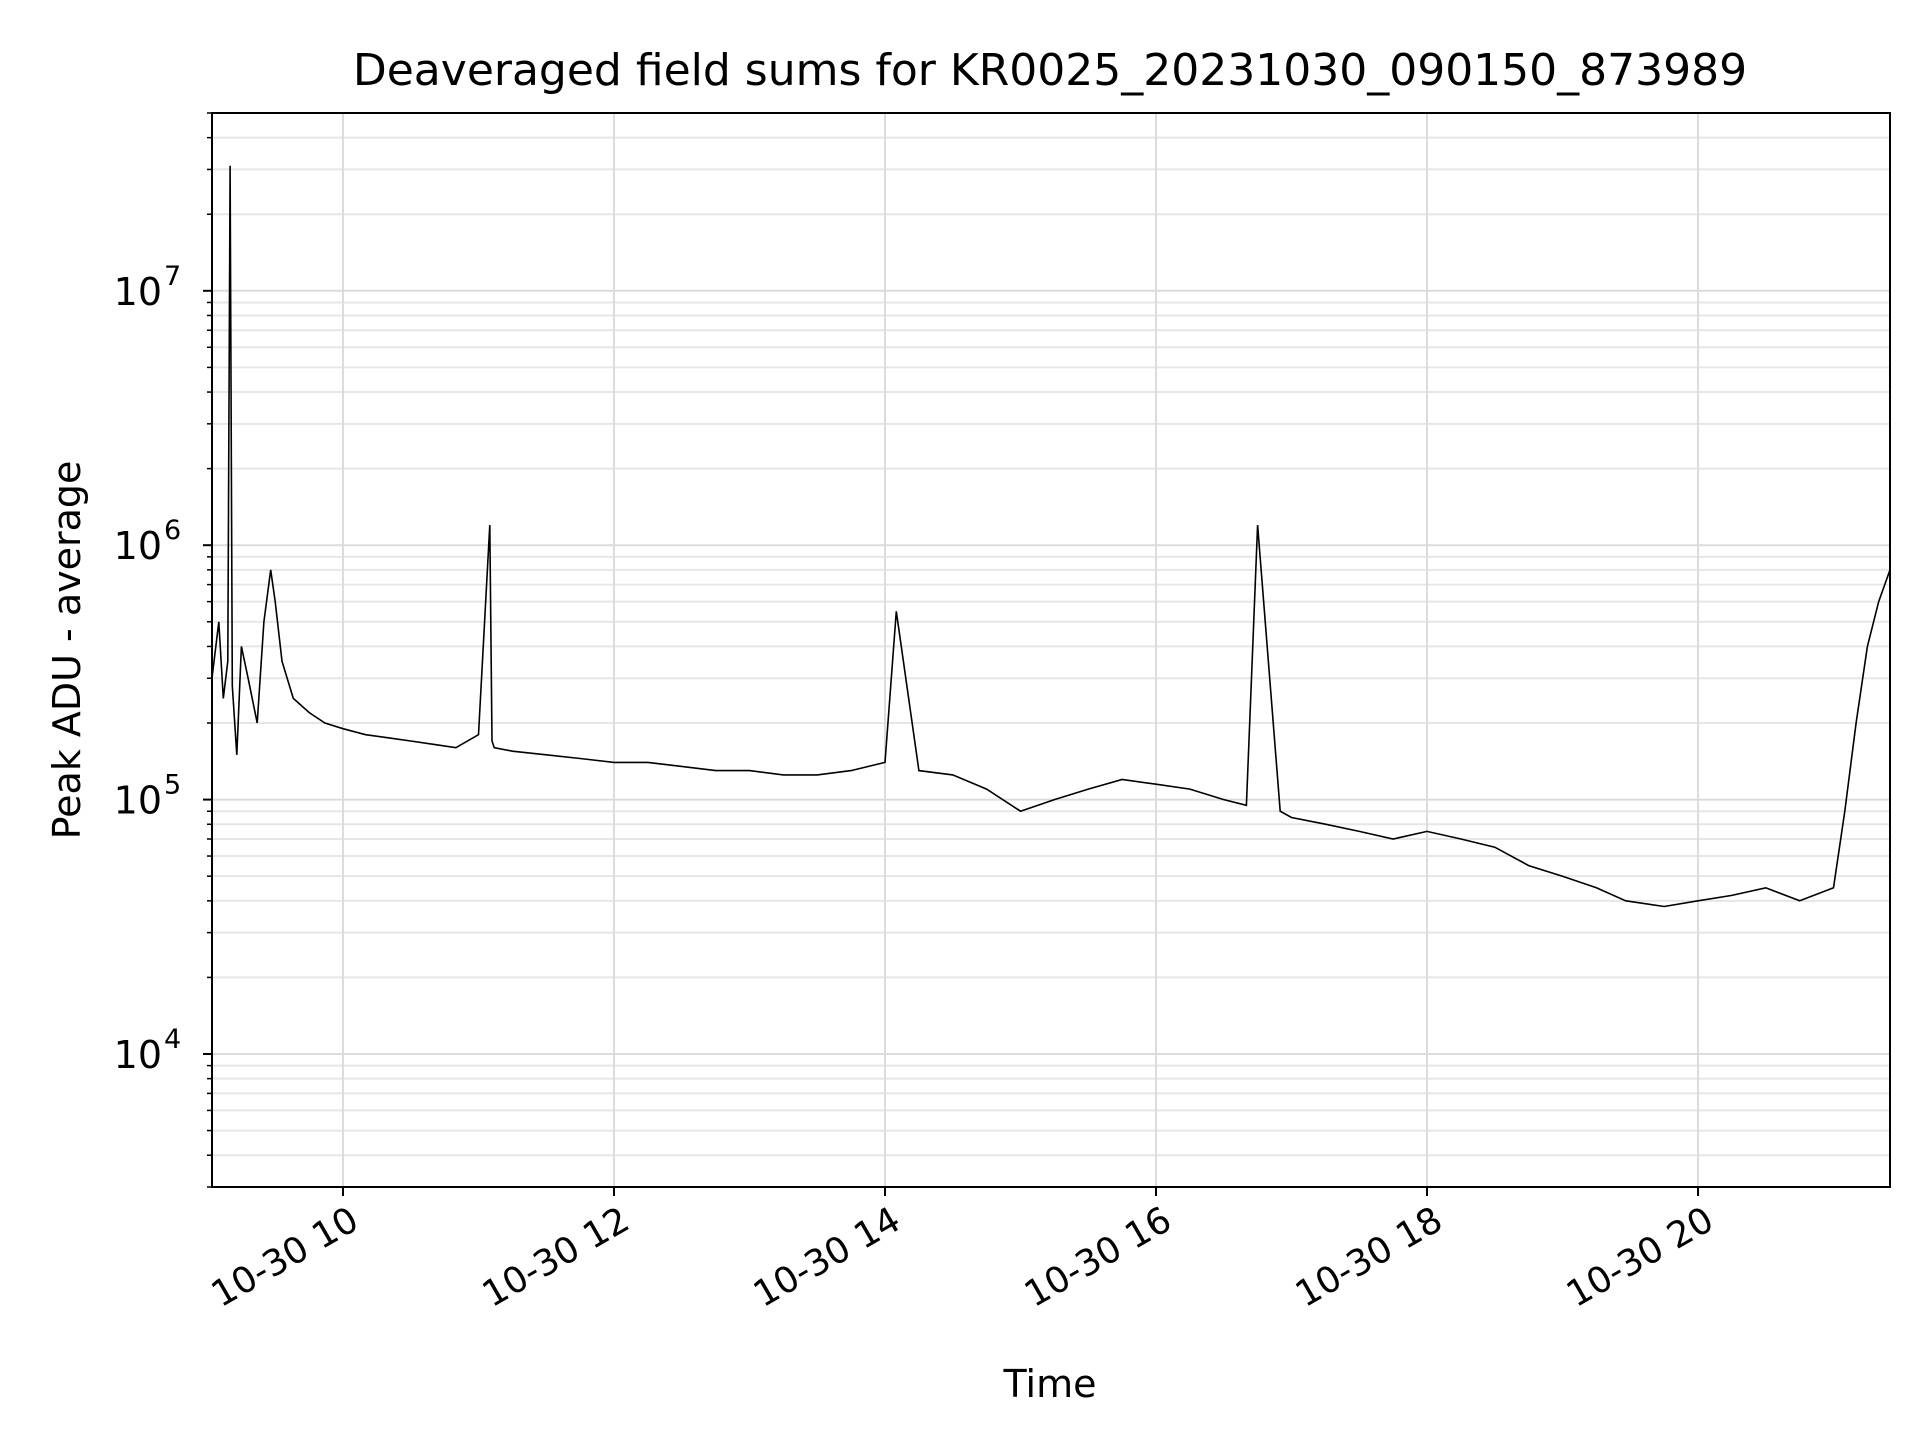 This screenshot has width=1920, height=1440. What do you see at coordinates (1050, 1384) in the screenshot?
I see `x-axis-label: Time` at bounding box center [1050, 1384].